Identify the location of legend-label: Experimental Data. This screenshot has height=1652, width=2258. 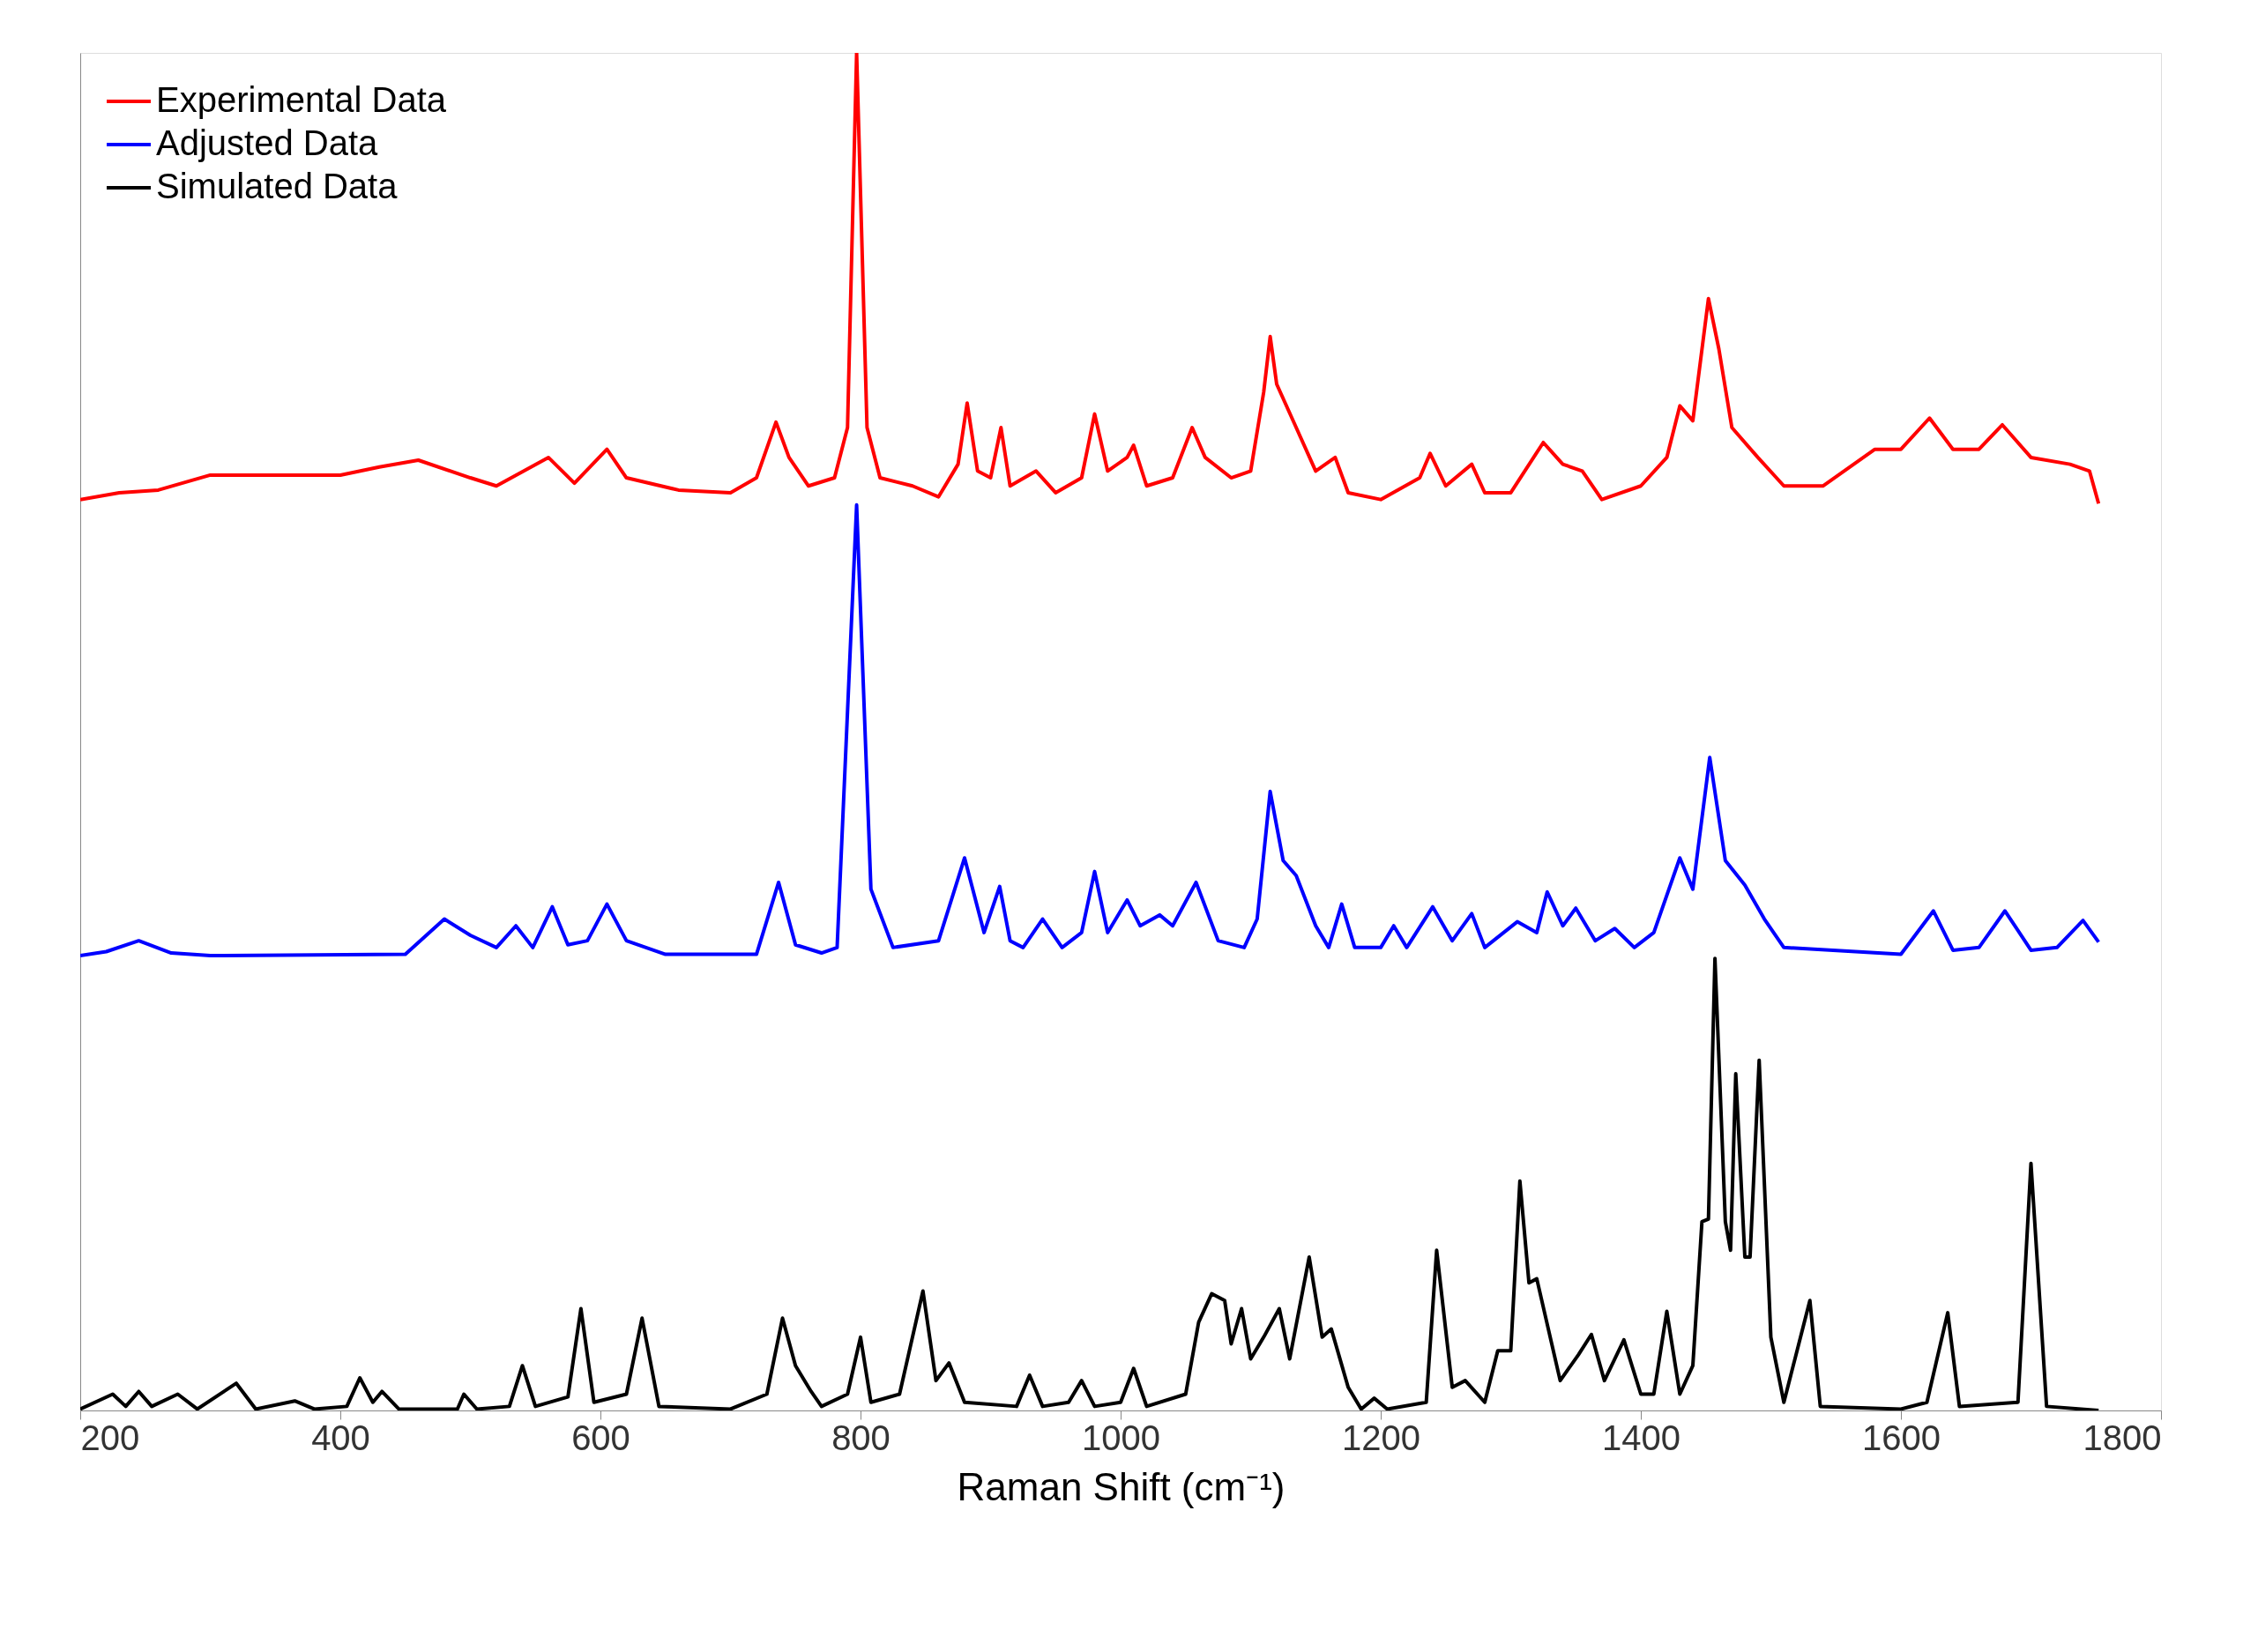
(301, 99).